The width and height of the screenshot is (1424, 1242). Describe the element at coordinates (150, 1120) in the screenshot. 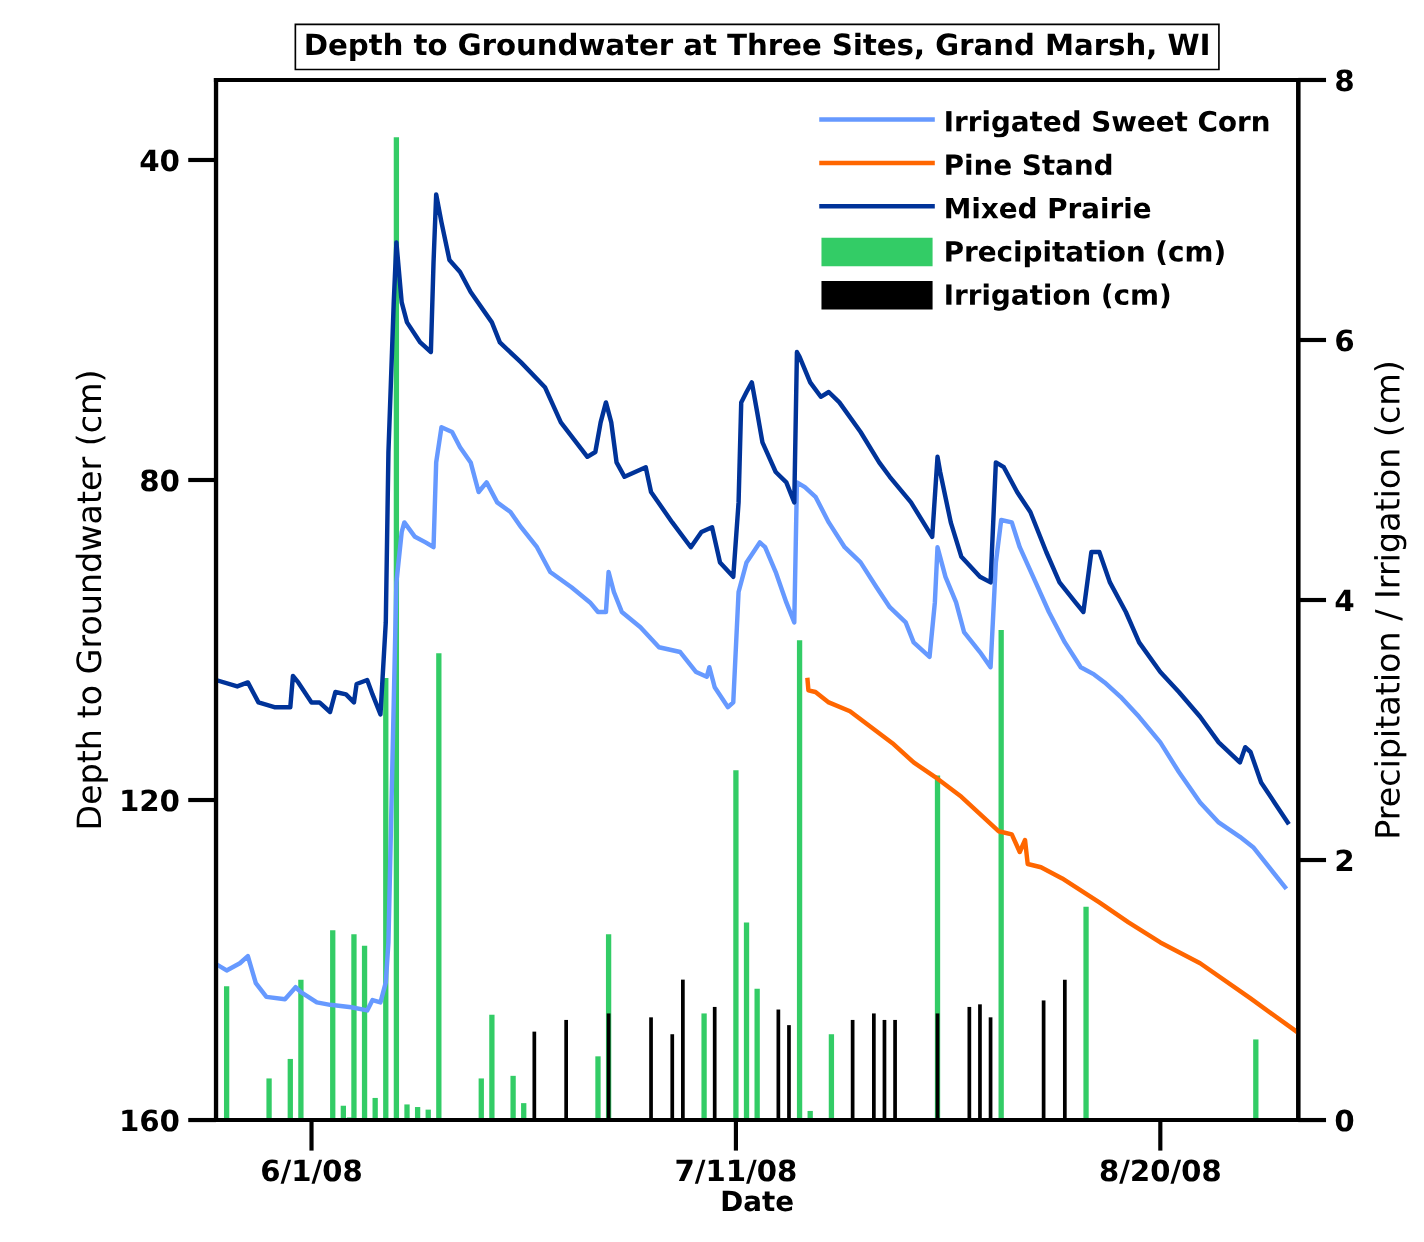

I see `y-tick-label: 160` at that location.